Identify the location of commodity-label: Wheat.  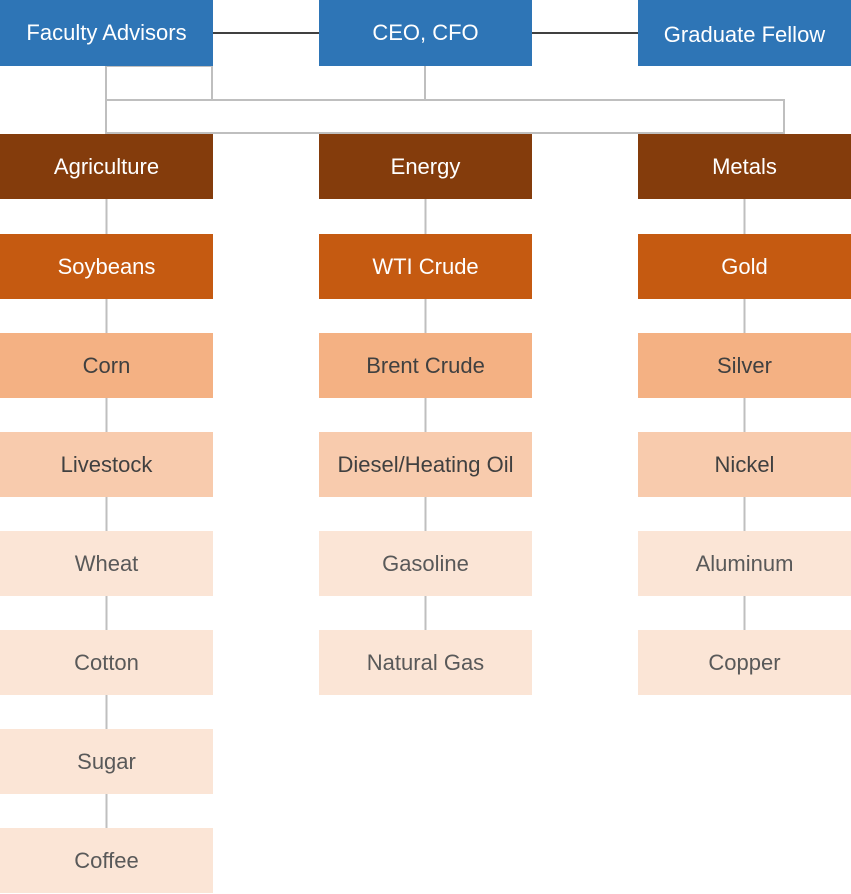
(106, 563).